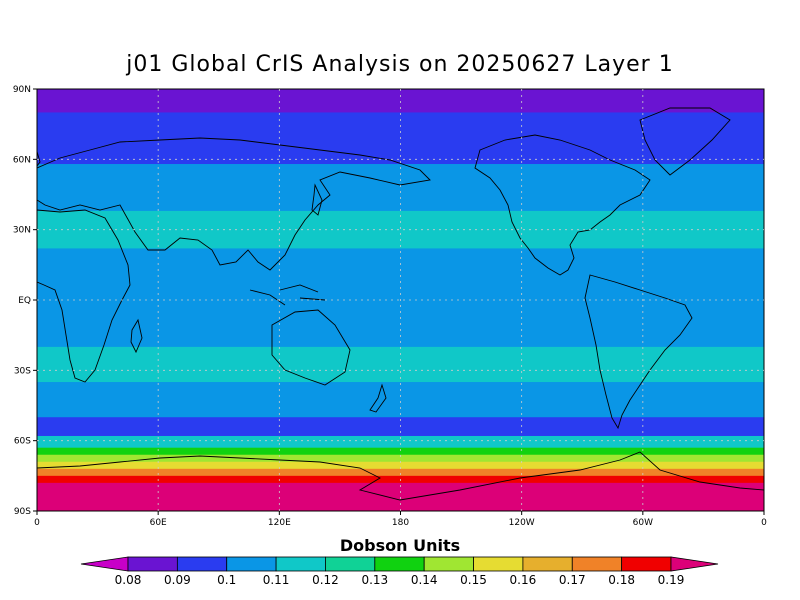 This screenshot has height=600, width=800. Describe the element at coordinates (276, 580) in the screenshot. I see `colorbar-label: 0.11` at that location.